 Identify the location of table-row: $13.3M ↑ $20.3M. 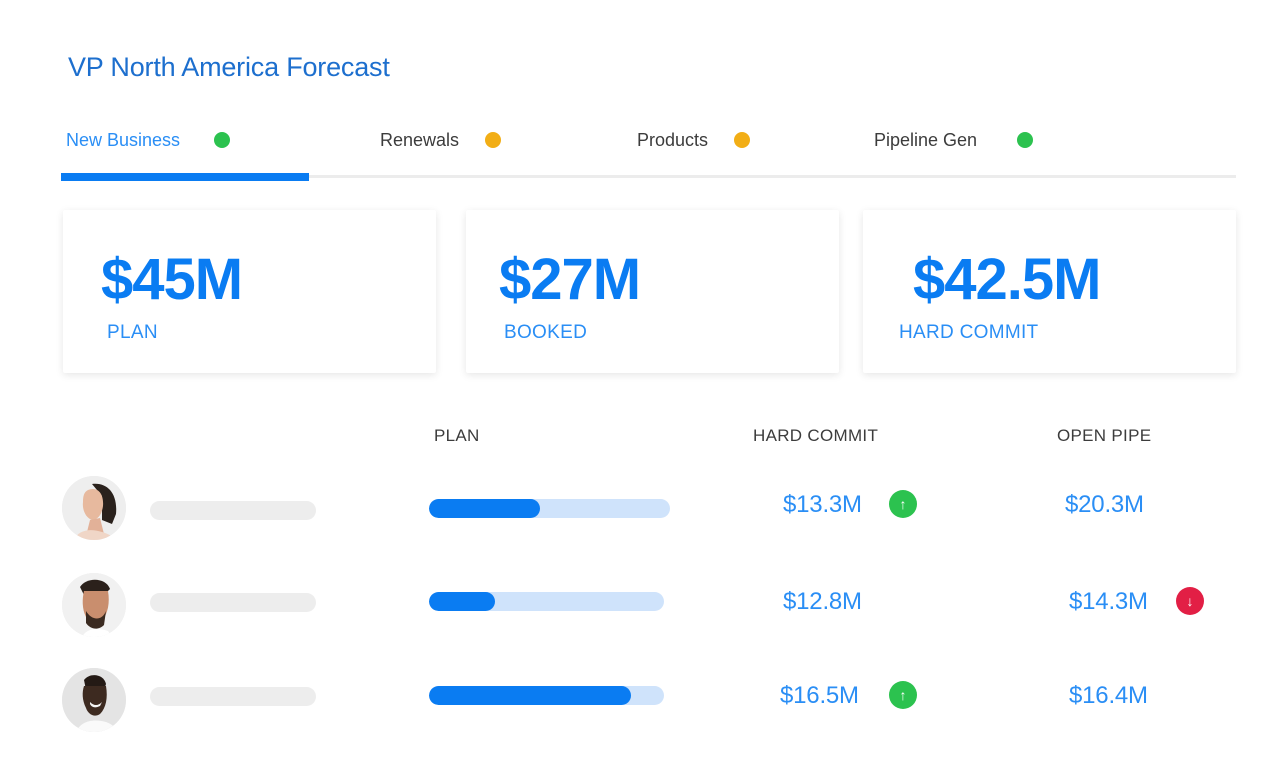
(640, 509).